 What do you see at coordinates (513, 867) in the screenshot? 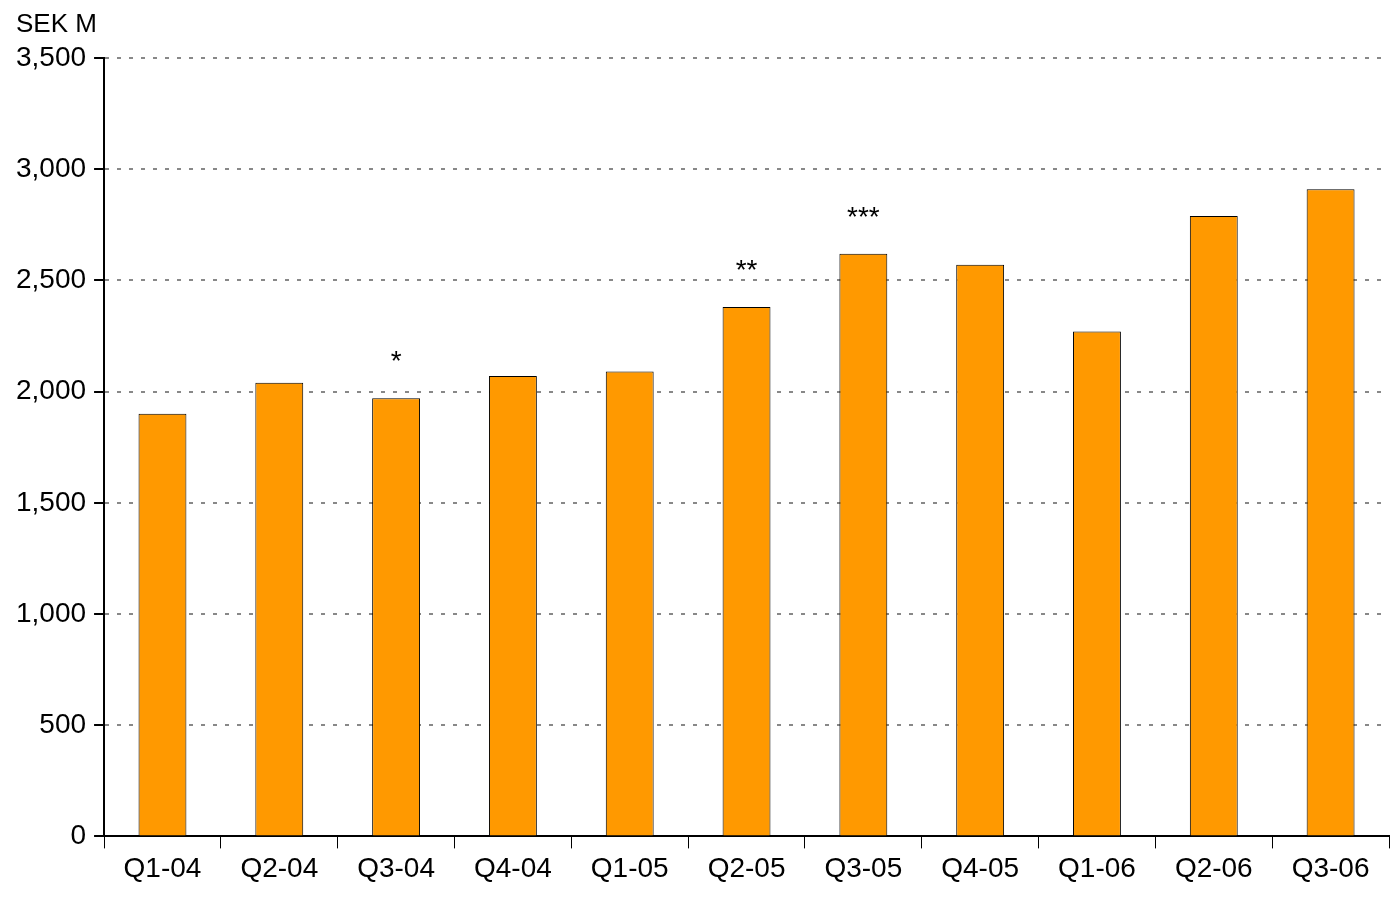
I see `x-tick-label: Q4-04` at bounding box center [513, 867].